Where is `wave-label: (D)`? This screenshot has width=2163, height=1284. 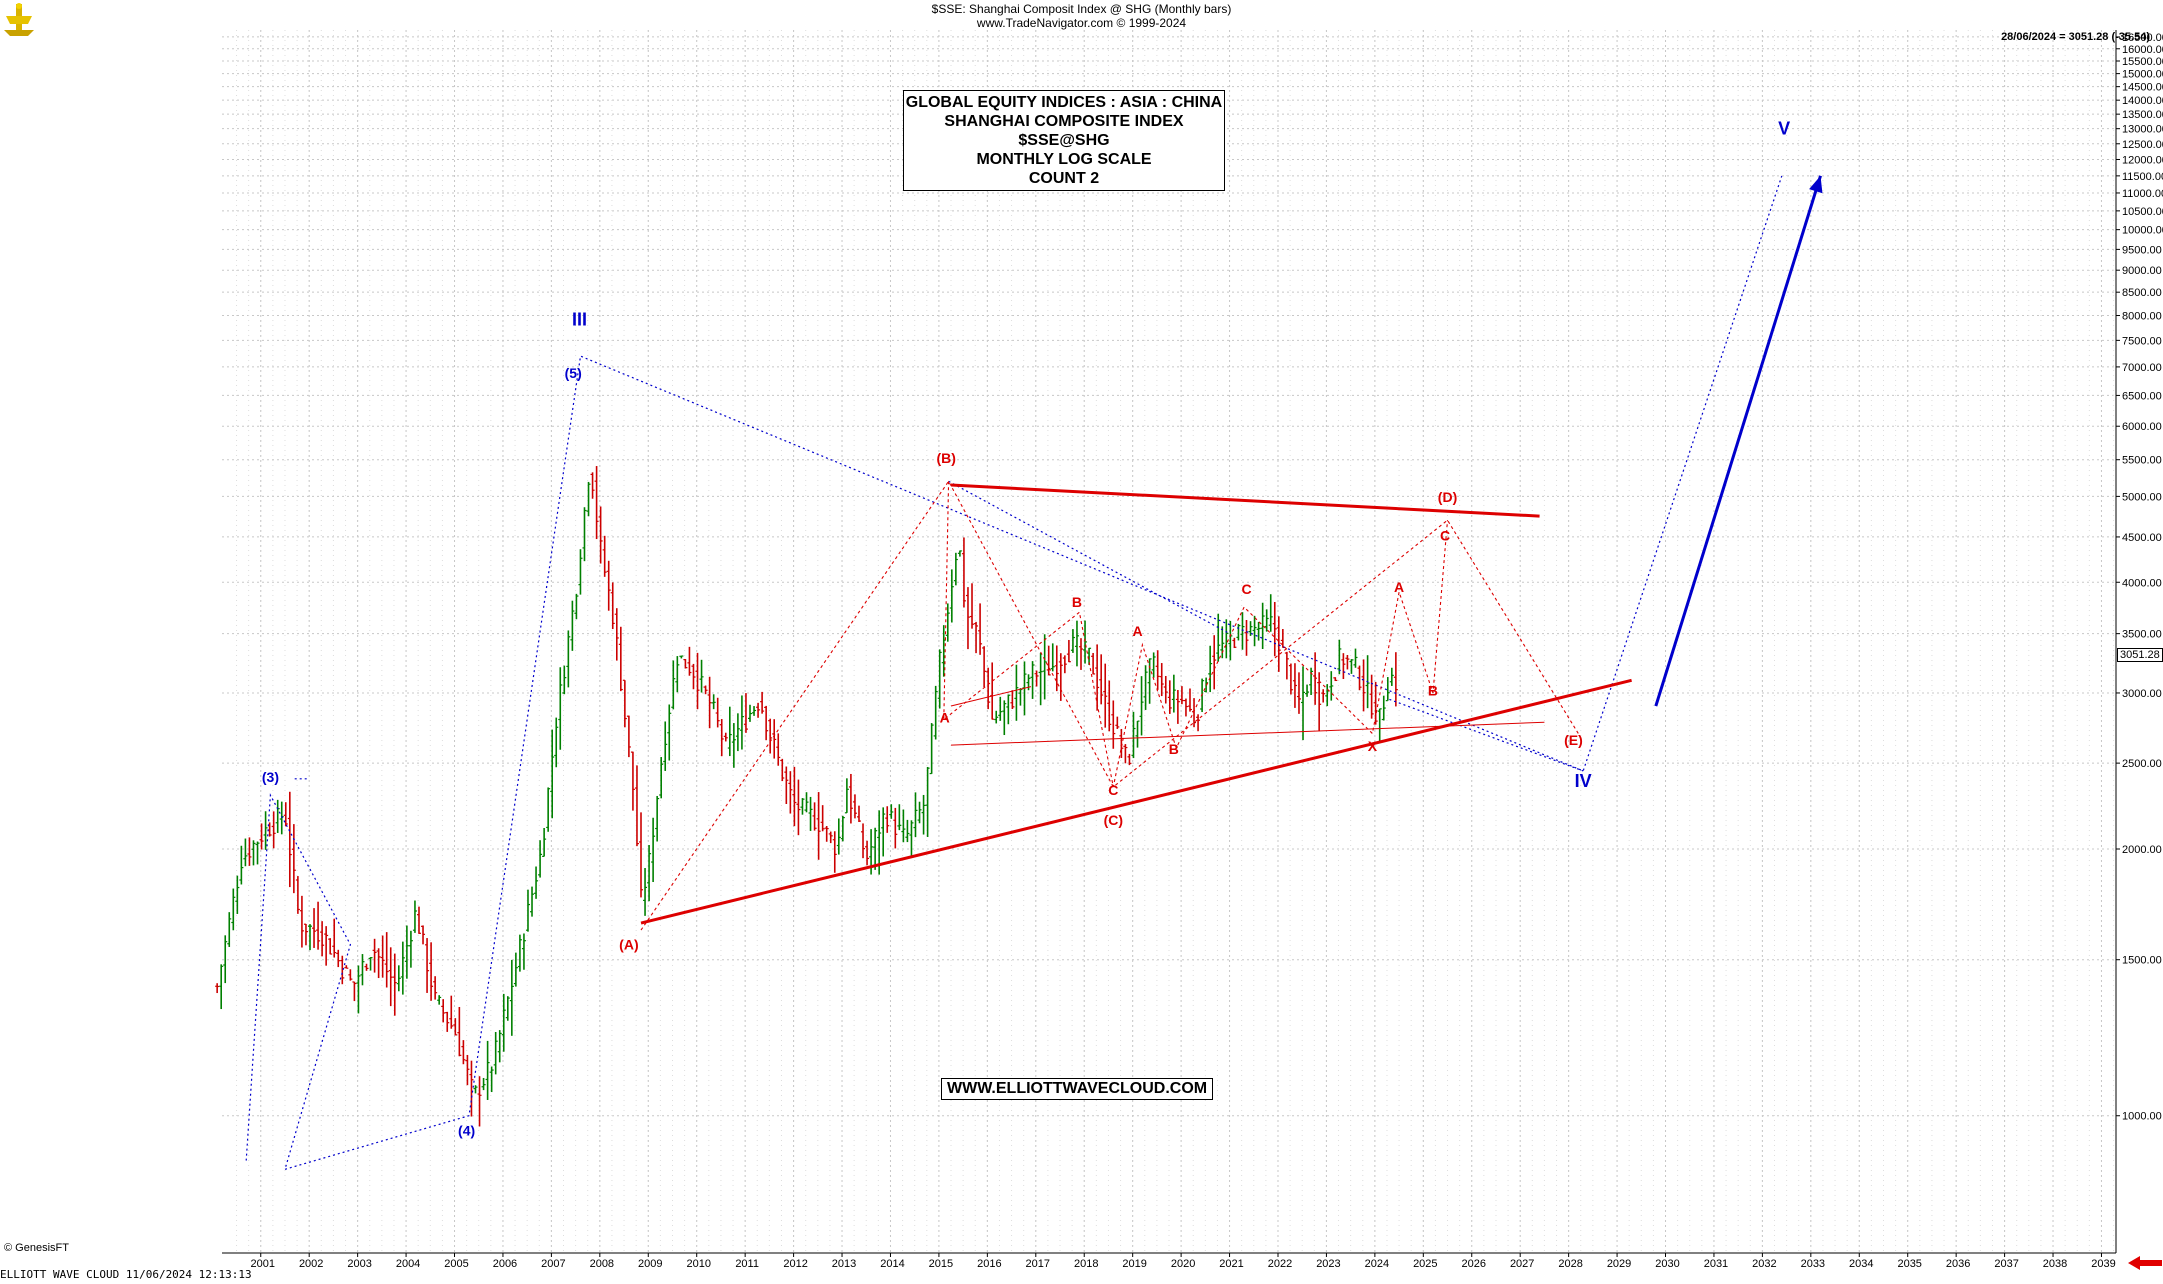 wave-label: (D) is located at coordinates (1447, 497).